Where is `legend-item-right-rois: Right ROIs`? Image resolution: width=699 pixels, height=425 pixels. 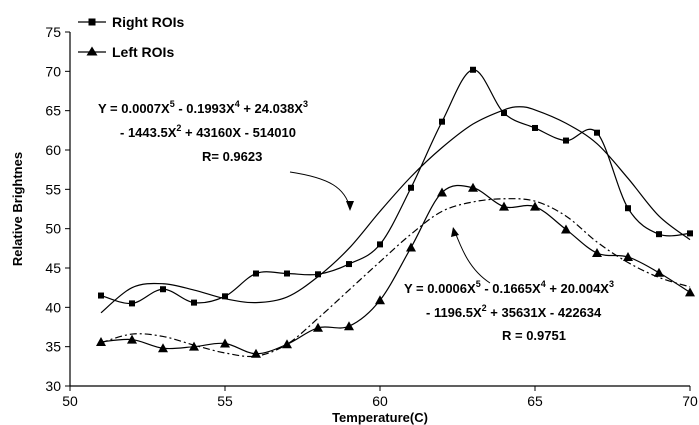 legend-item-right-rois: Right ROIs is located at coordinates (131, 22).